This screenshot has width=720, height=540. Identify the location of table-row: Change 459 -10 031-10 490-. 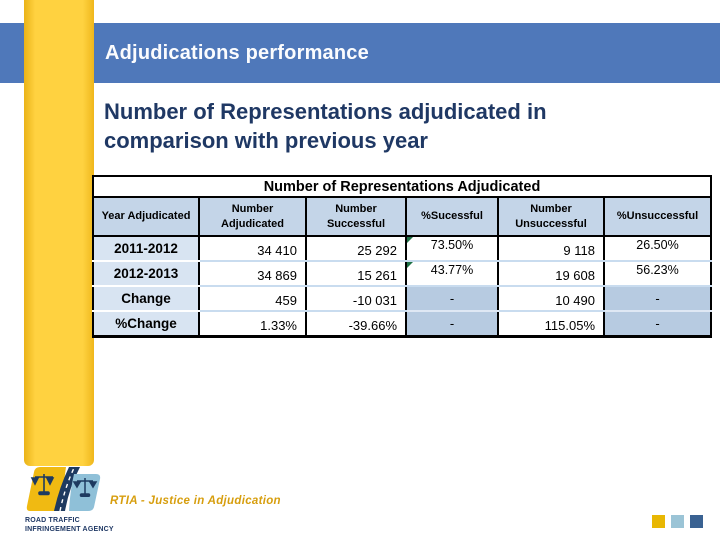
(402, 299).